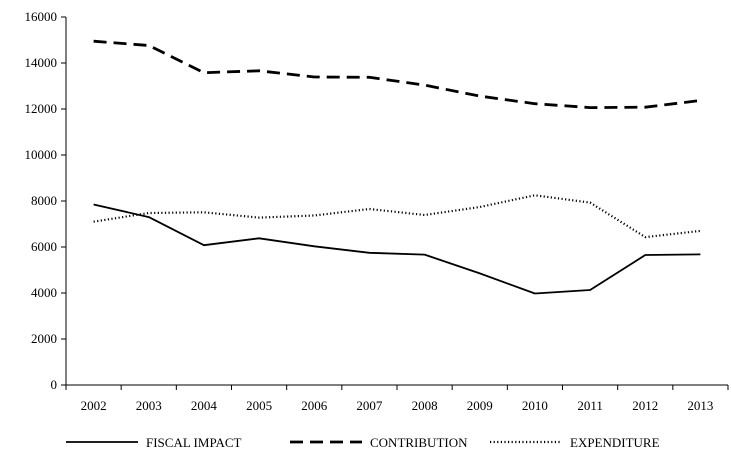  What do you see at coordinates (149, 405) in the screenshot?
I see `x-tick-label: 2003` at bounding box center [149, 405].